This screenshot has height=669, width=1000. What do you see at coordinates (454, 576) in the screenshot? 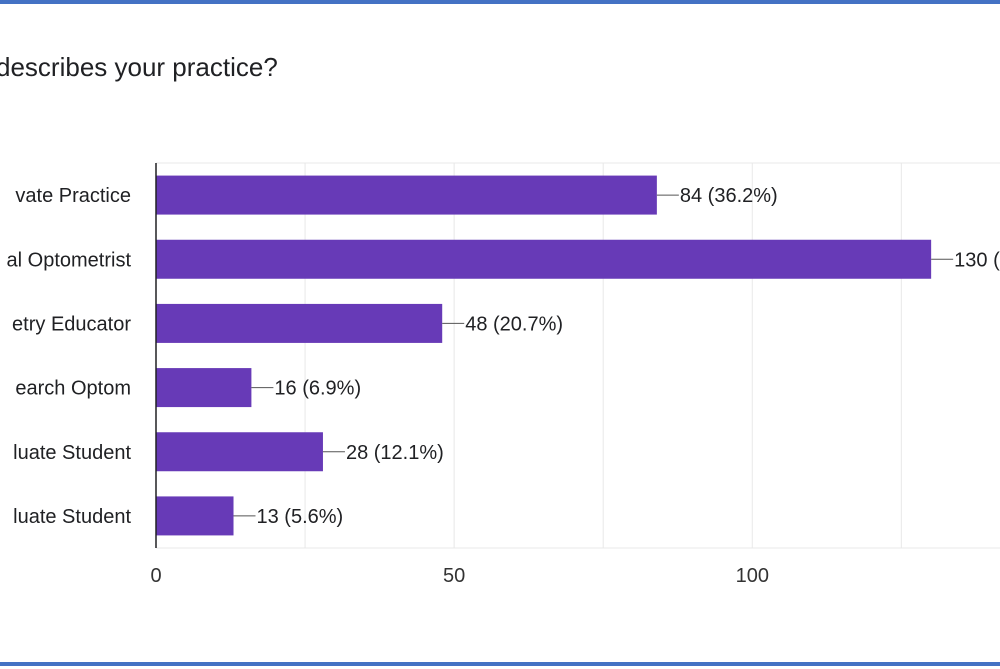
I see `x-tick-label: 50` at bounding box center [454, 576].